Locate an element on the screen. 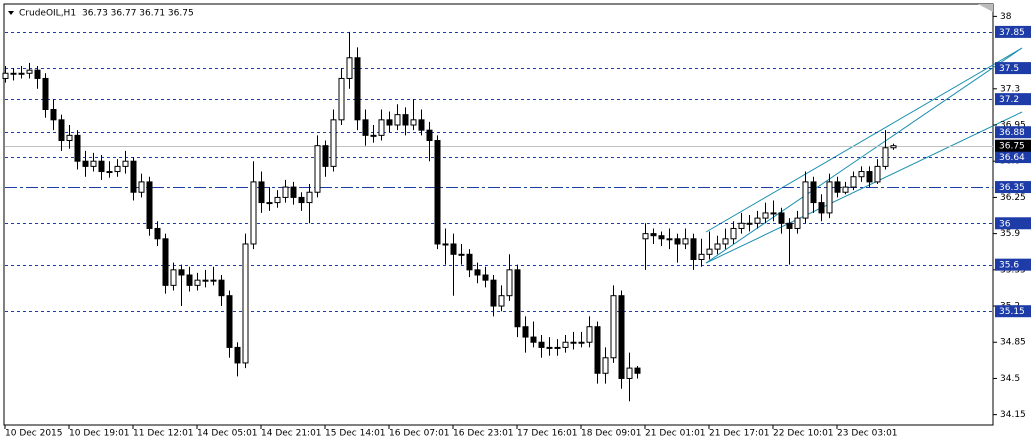 The image size is (1036, 444). x-tick-label: 11 Dec 12:01 is located at coordinates (163, 434).